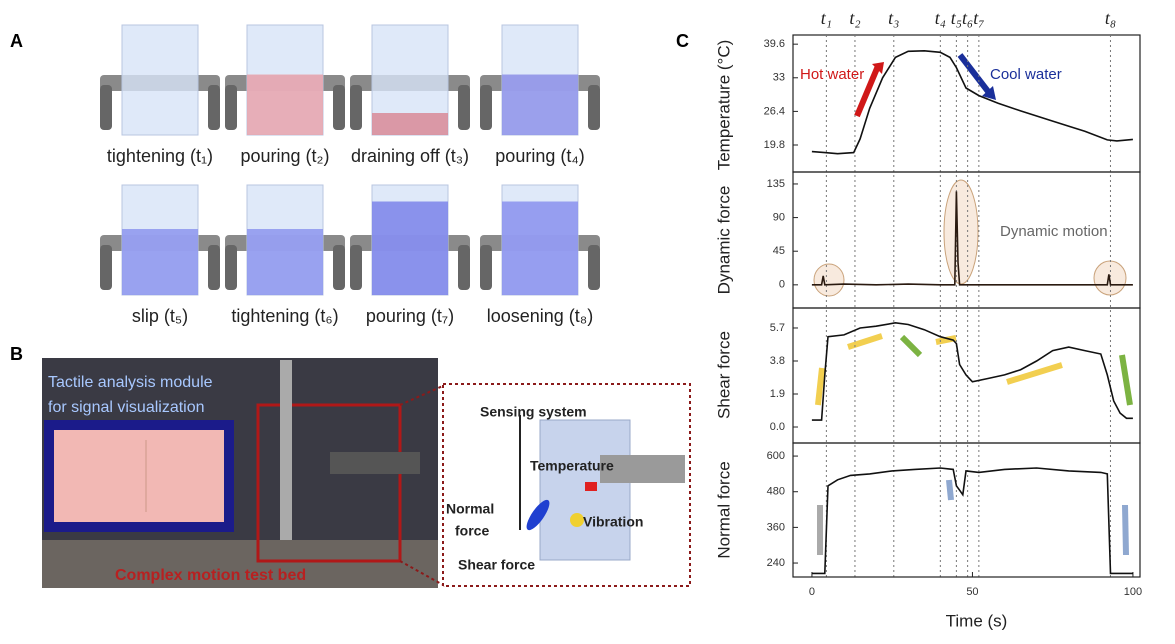  What do you see at coordinates (539, 156) in the screenshot?
I see `caption: pouring (t₄)` at bounding box center [539, 156].